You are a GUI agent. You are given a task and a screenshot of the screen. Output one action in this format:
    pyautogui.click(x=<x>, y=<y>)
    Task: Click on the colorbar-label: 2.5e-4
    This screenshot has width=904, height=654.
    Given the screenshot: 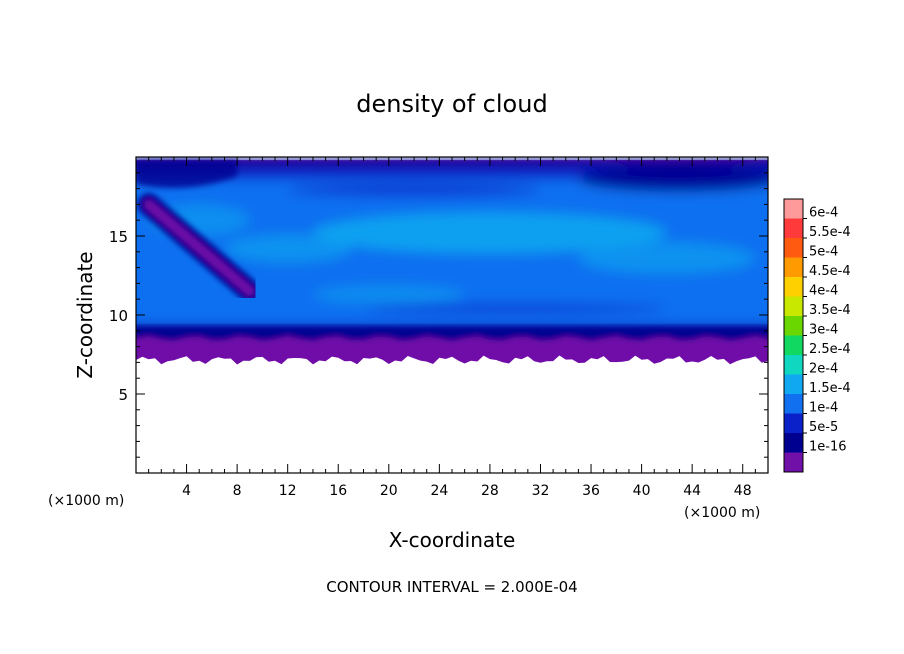 What is the action you would take?
    pyautogui.click(x=830, y=349)
    